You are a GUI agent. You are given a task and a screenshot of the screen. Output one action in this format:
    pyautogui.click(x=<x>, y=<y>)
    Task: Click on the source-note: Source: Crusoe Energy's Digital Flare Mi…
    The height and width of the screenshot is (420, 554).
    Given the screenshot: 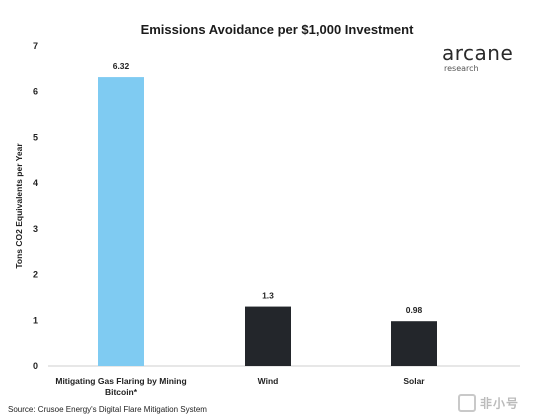 What is the action you would take?
    pyautogui.click(x=107, y=409)
    